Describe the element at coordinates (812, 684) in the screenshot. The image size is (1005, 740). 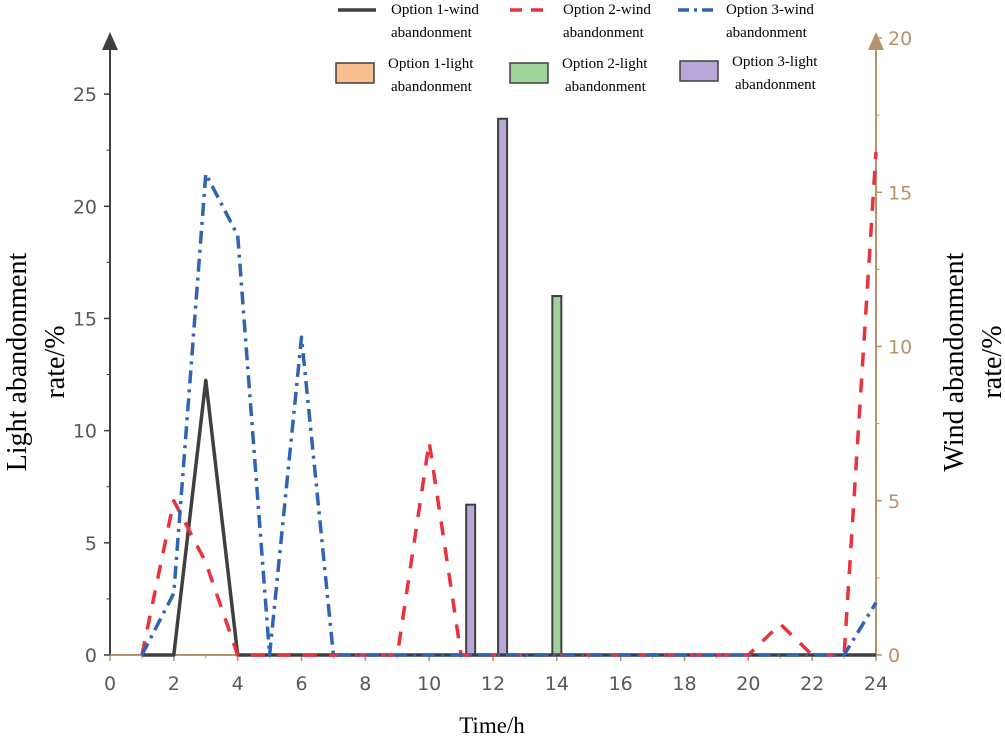
I see `x-tick-label: 22` at that location.